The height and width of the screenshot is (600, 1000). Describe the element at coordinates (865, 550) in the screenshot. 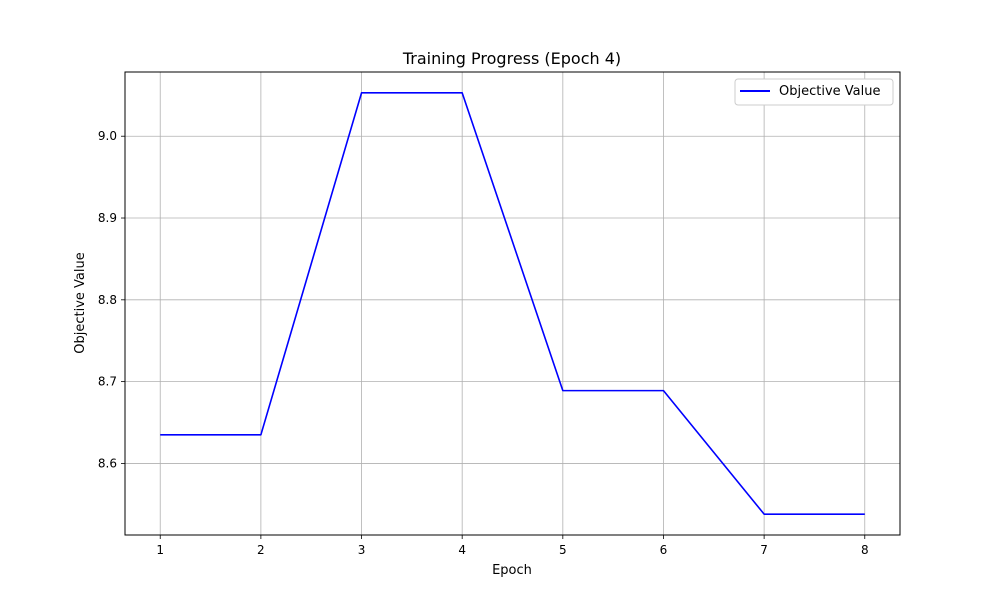

I see `x-tick-label: 8` at that location.